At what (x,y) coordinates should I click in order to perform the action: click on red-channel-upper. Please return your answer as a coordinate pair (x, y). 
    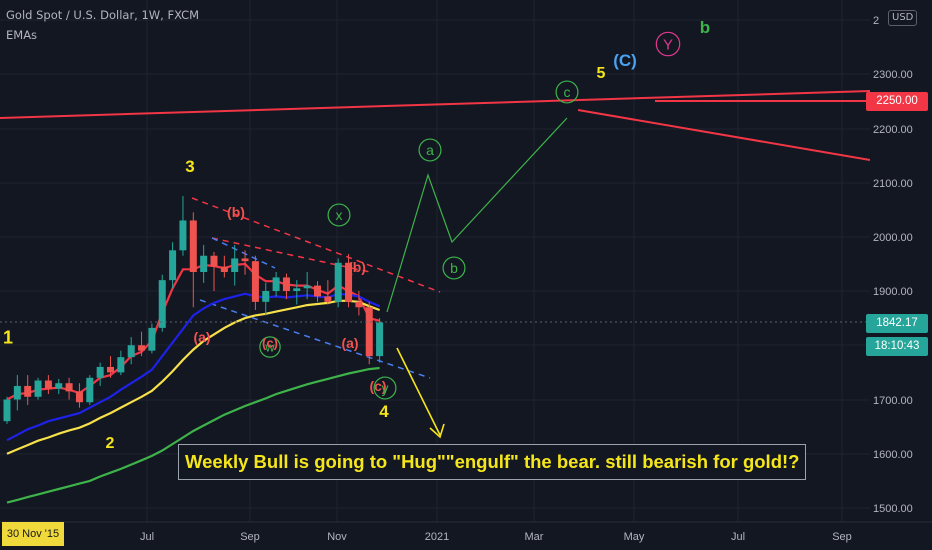
    Looking at the image, I should click on (316, 245).